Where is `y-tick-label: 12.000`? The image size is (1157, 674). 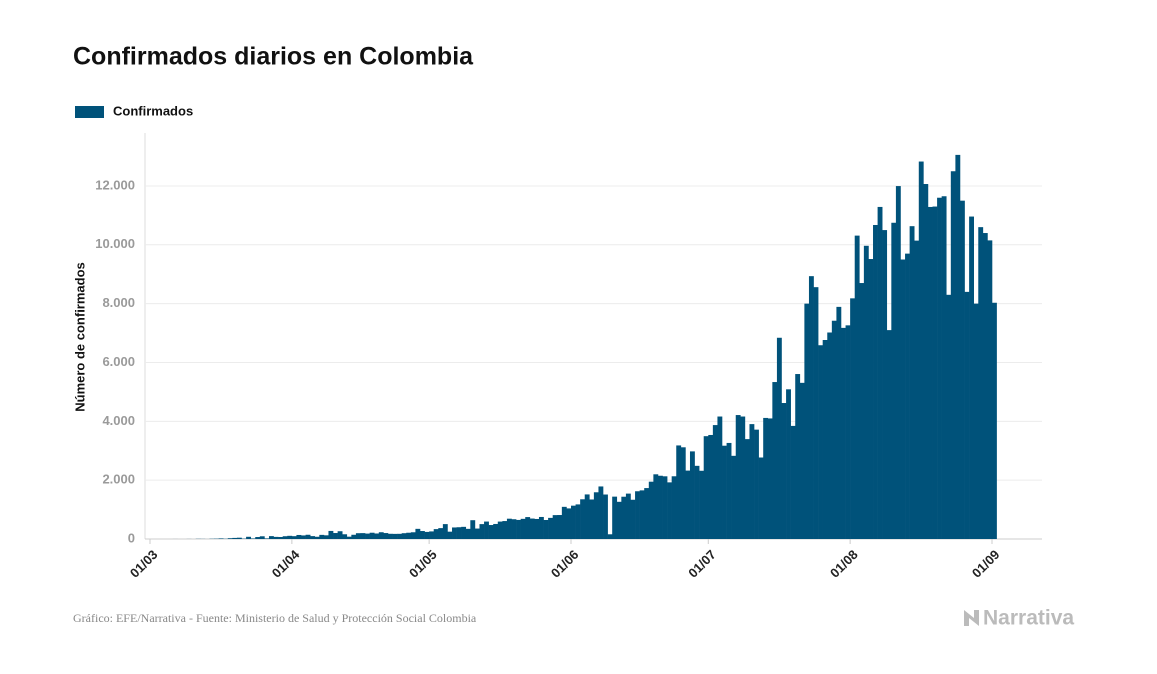 y-tick-label: 12.000 is located at coordinates (115, 184).